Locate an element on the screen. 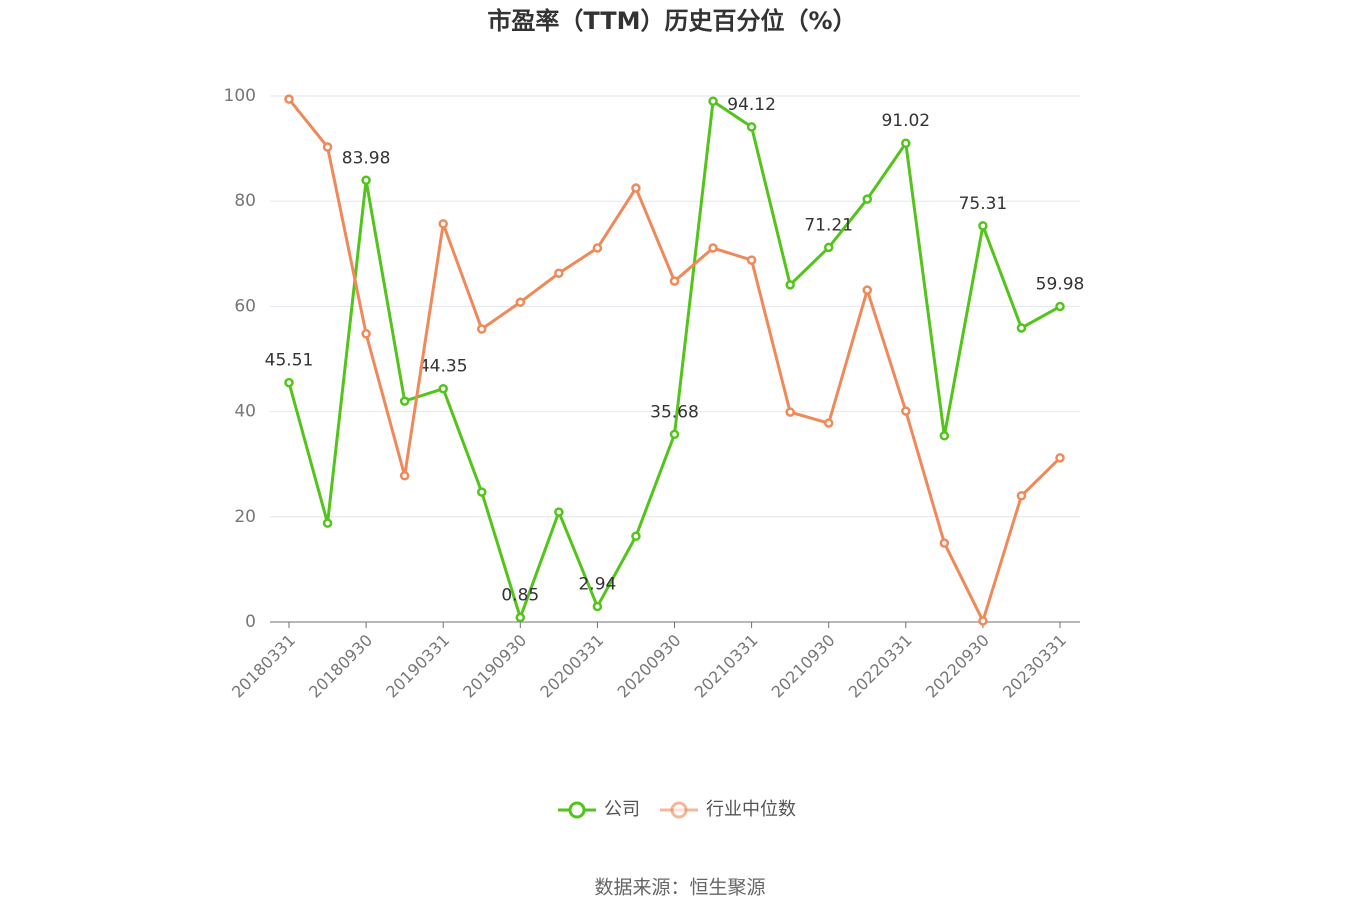  x-tick-label: 20230331 is located at coordinates (1034, 666).